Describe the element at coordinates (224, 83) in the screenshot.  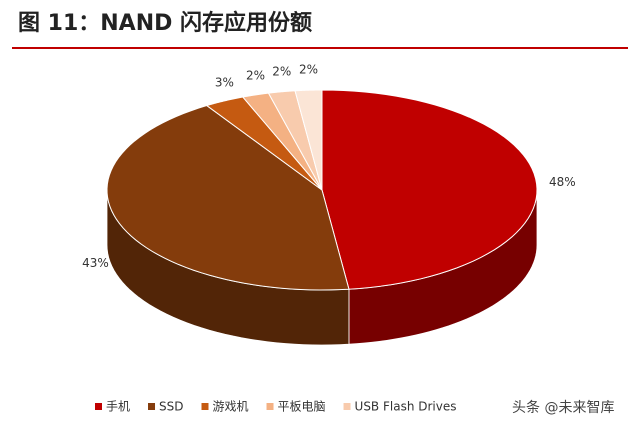
I see `data-label: 3%` at that location.